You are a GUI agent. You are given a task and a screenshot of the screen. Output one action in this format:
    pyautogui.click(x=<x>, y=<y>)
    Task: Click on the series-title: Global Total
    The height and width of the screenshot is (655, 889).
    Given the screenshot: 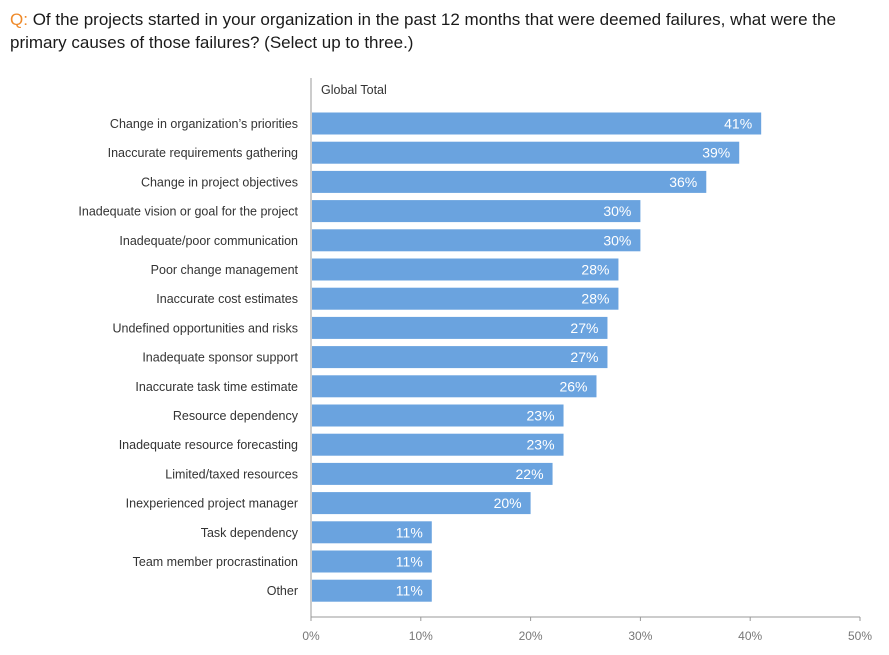 What is the action you would take?
    pyautogui.click(x=354, y=90)
    